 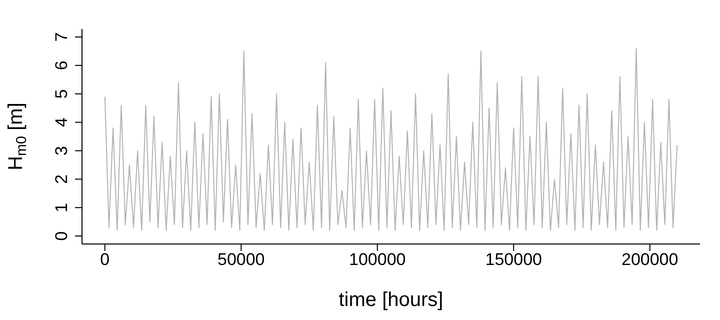 What do you see at coordinates (61, 37) in the screenshot?
I see `y-tick-label: 7` at bounding box center [61, 37].